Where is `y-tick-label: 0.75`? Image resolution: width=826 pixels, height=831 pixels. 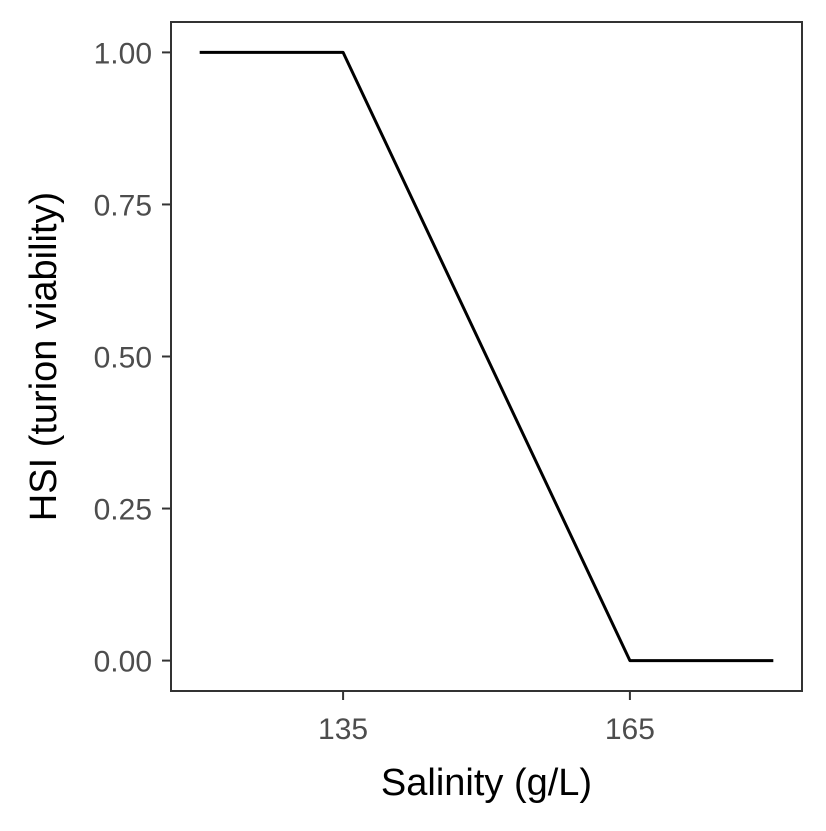
y-tick-label: 0.75 is located at coordinates (123, 205).